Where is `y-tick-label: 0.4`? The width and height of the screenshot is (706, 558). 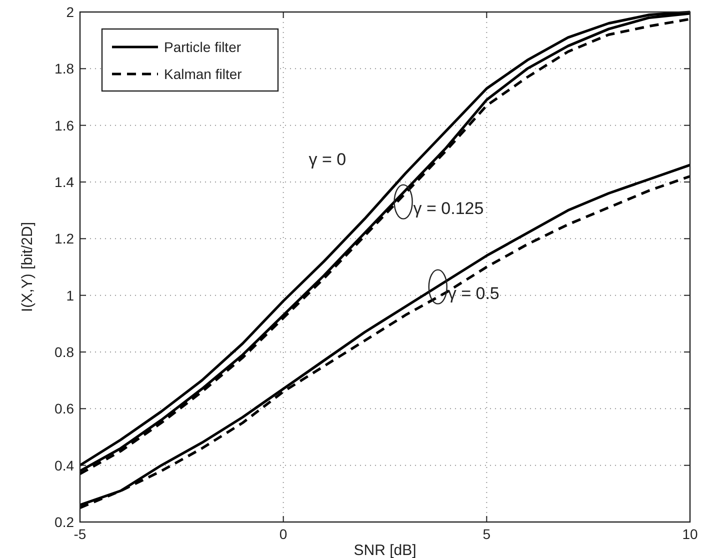
y-tick-label: 0.4 is located at coordinates (64, 465).